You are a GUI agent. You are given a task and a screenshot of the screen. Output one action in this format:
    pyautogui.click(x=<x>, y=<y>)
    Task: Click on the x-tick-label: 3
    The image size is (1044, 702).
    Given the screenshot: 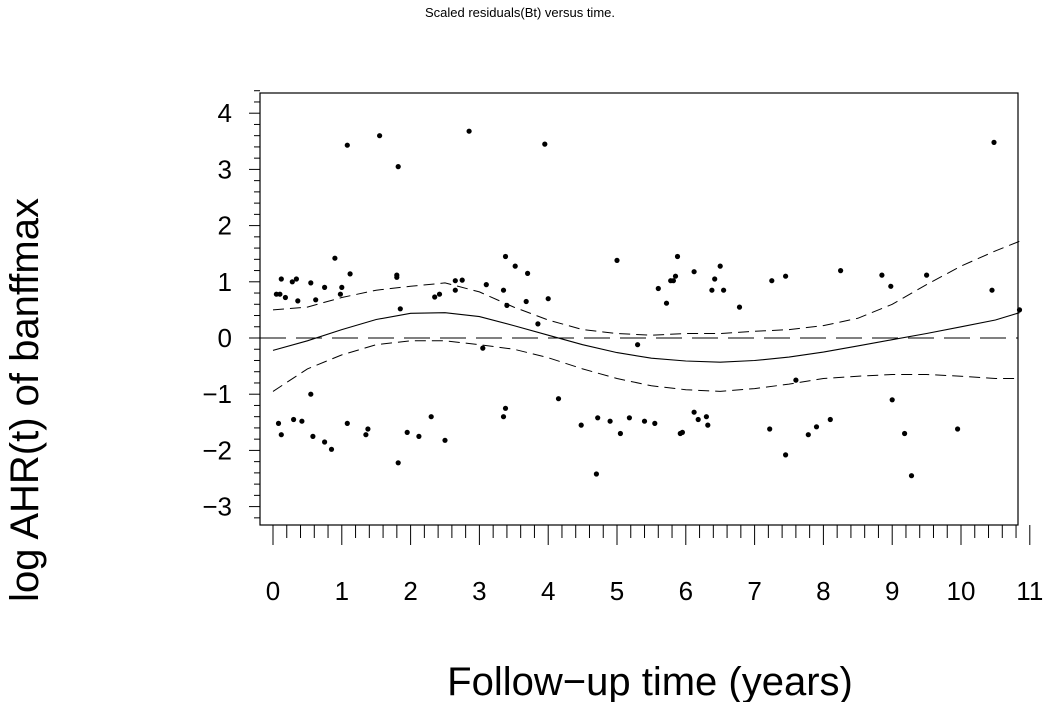 What is the action you would take?
    pyautogui.click(x=479, y=591)
    